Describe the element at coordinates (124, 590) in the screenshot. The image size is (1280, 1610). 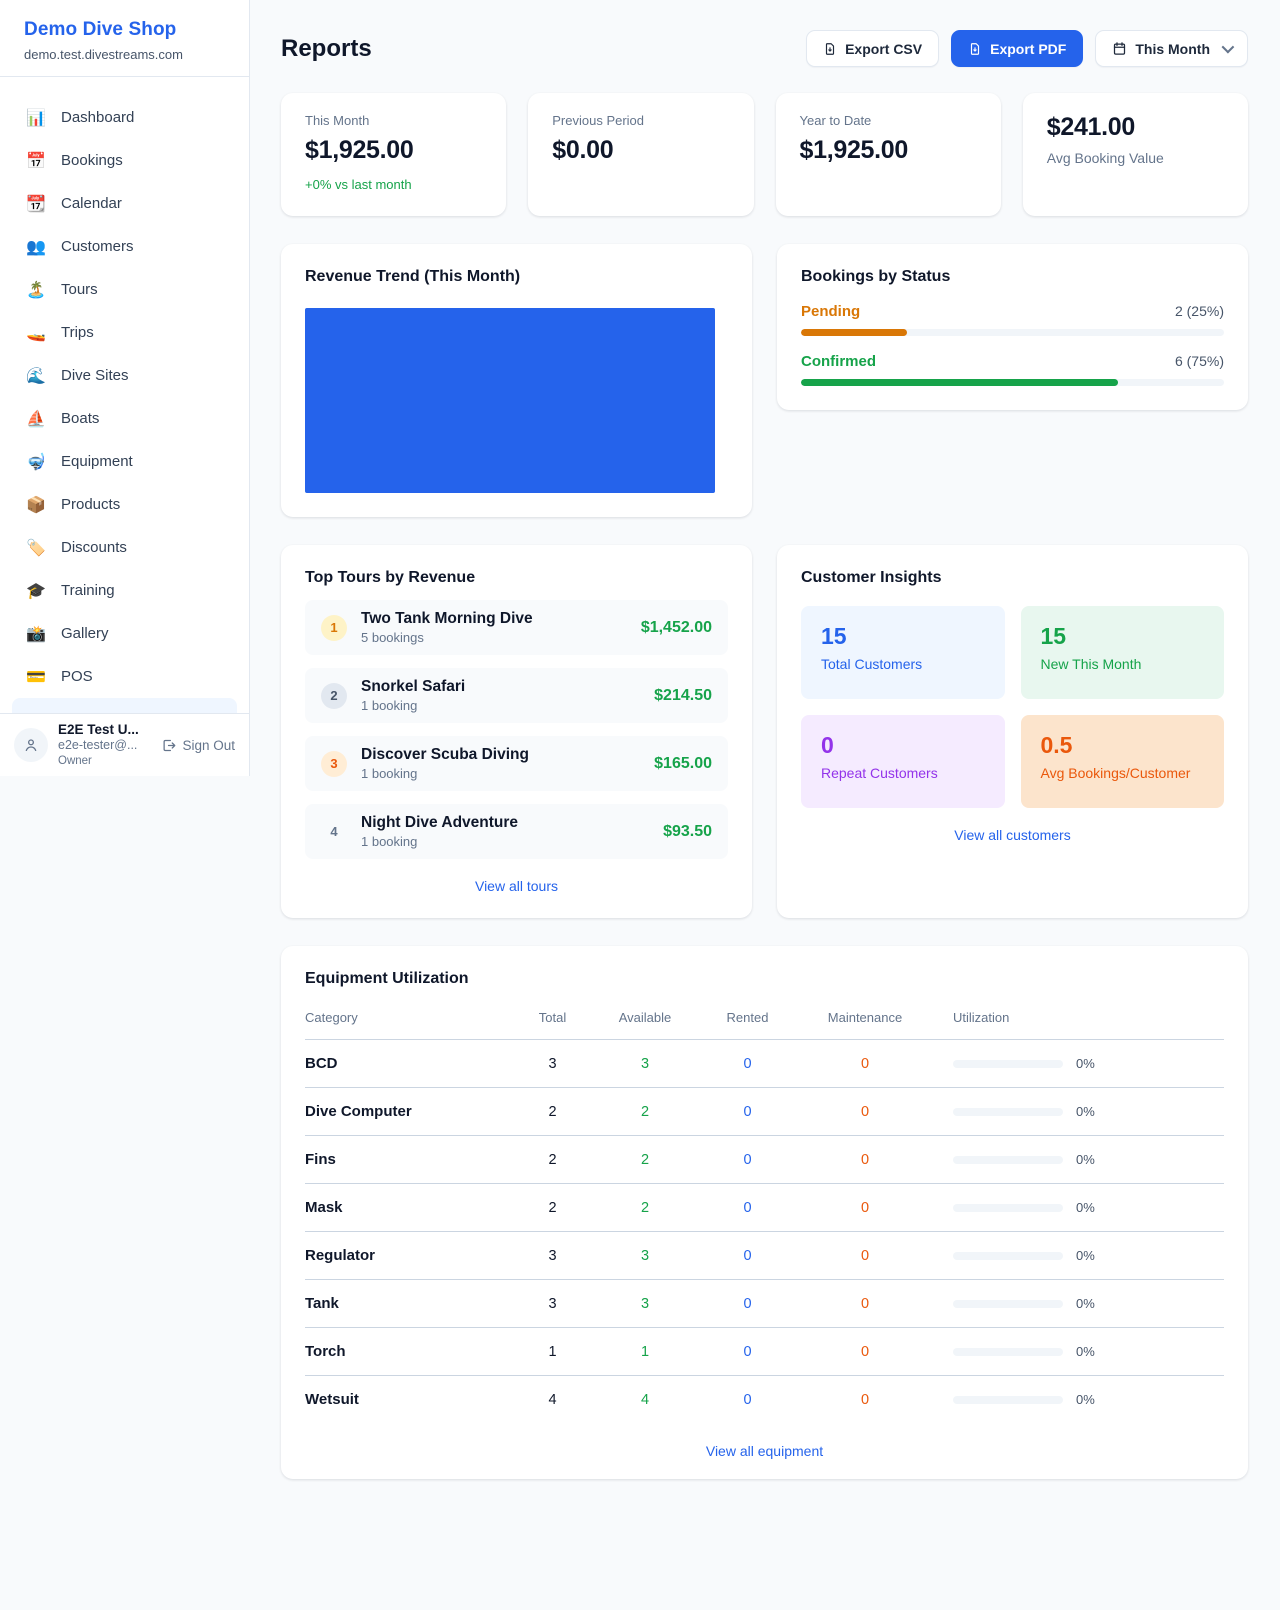
I see `sidebar-item-training: 🎓 Training` at that location.